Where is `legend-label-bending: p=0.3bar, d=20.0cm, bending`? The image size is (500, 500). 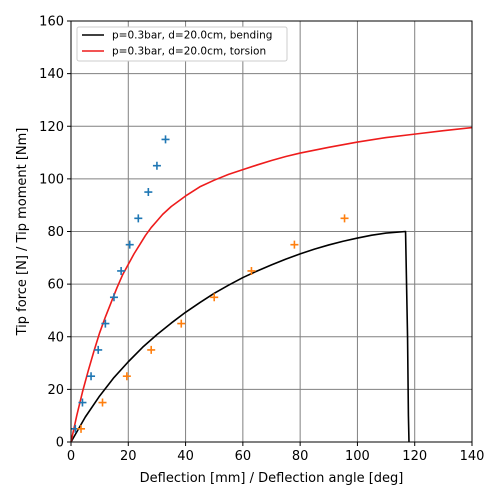
legend-label-bending: p=0.3bar, d=20.0cm, bending is located at coordinates (192, 36).